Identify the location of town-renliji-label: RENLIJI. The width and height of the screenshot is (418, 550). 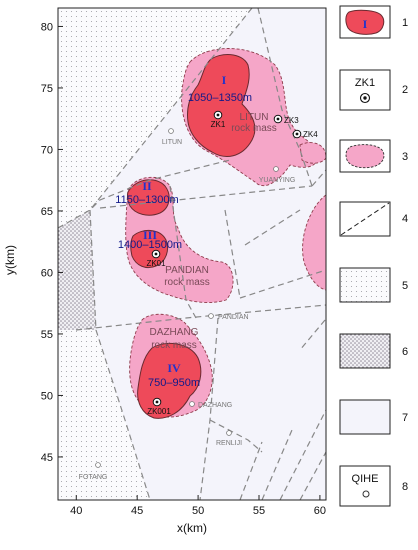
(229, 443).